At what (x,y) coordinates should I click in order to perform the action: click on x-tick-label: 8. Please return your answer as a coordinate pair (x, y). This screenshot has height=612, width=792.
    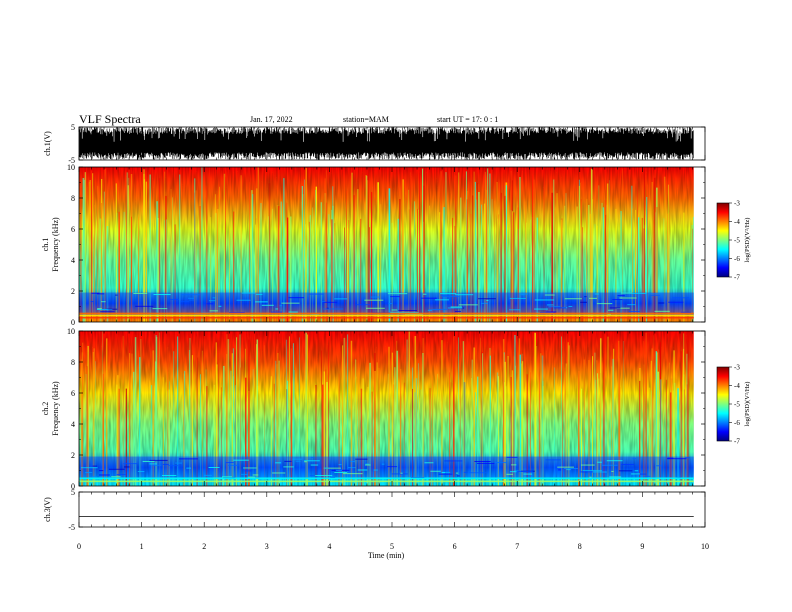
    Looking at the image, I should click on (580, 546).